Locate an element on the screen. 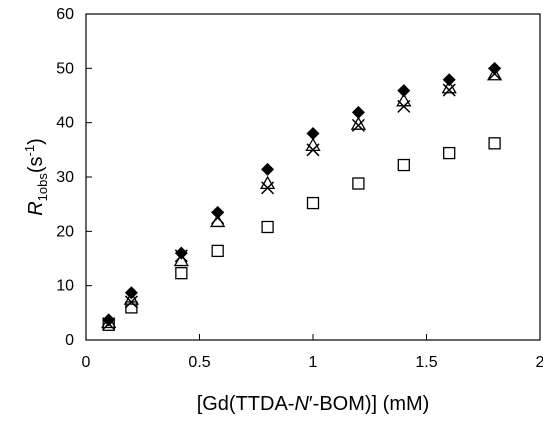 The image size is (543, 424). x-tick-label: 0 is located at coordinates (86, 362).